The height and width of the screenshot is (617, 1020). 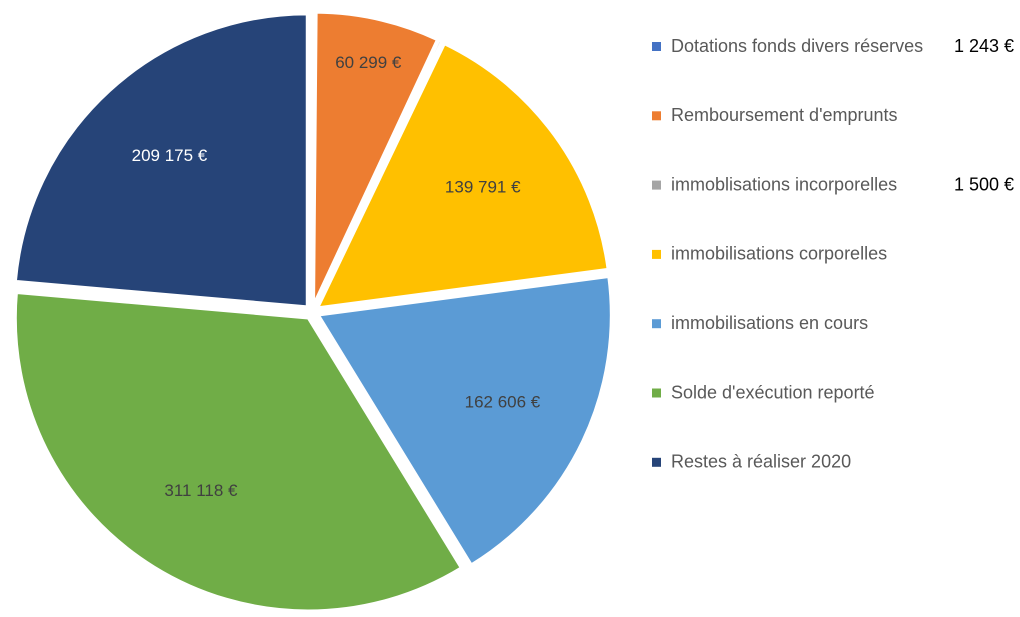 What do you see at coordinates (779, 254) in the screenshot?
I see `legend-label: immobilisations corporelles` at bounding box center [779, 254].